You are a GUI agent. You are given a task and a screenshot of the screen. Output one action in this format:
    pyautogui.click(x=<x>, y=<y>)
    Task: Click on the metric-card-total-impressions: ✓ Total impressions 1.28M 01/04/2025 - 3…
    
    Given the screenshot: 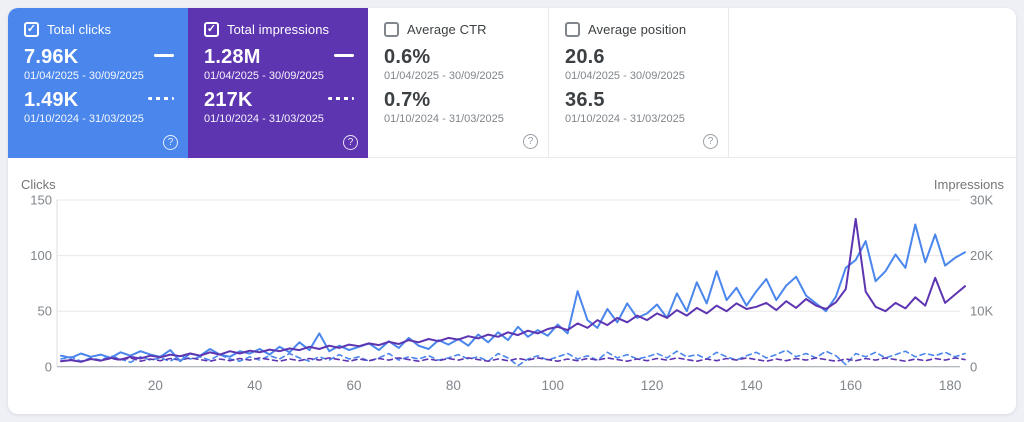 What is the action you would take?
    pyautogui.click(x=278, y=83)
    